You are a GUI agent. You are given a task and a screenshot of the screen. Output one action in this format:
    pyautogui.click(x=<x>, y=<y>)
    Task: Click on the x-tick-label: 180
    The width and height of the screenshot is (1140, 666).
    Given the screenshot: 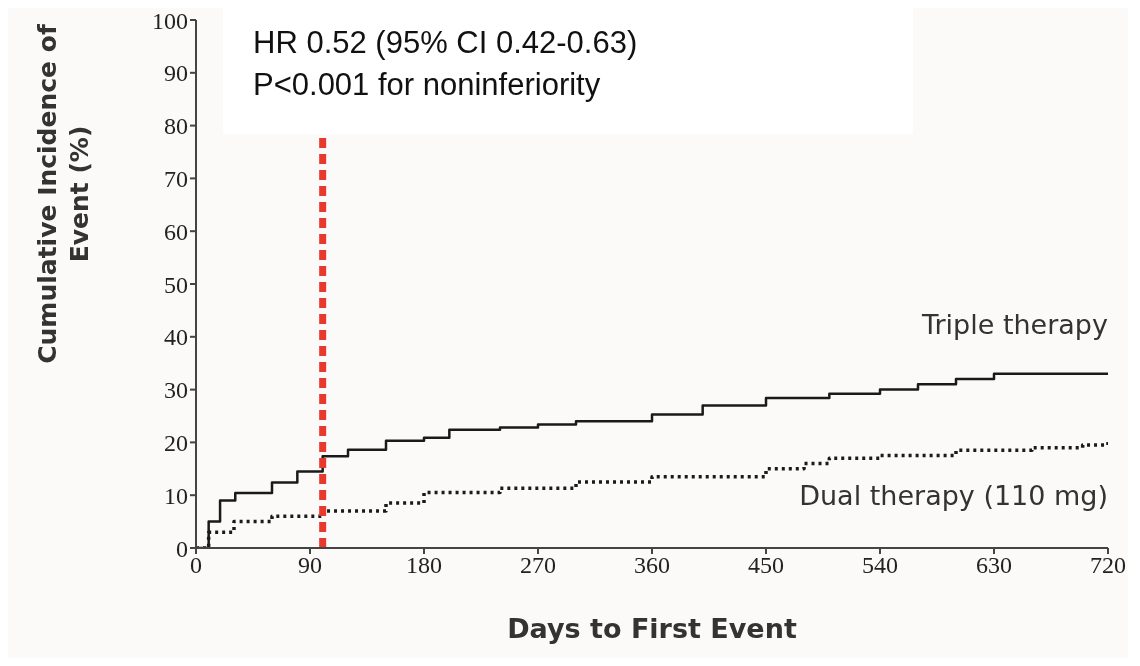 What is the action you would take?
    pyautogui.click(x=424, y=565)
    